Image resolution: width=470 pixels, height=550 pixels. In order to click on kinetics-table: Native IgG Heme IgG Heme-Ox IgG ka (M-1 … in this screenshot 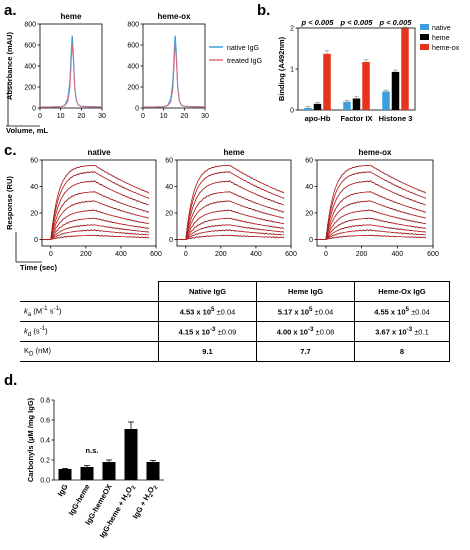, I will do `click(235, 321)`.